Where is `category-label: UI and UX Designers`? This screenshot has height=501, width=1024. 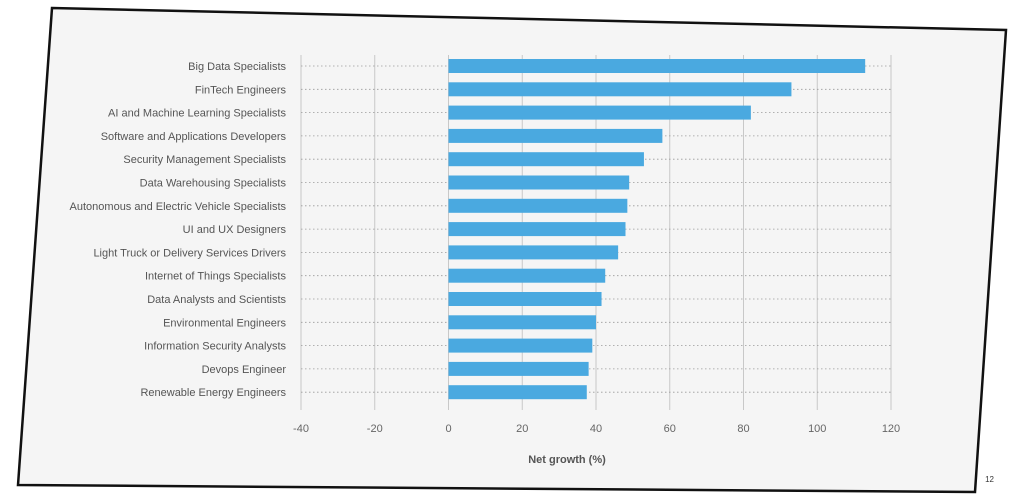 category-label: UI and UX Designers is located at coordinates (235, 230).